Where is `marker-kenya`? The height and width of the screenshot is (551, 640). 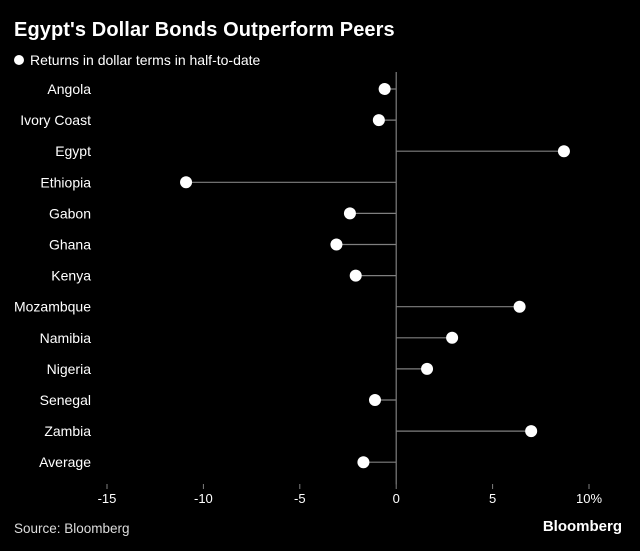
marker-kenya is located at coordinates (355, 275).